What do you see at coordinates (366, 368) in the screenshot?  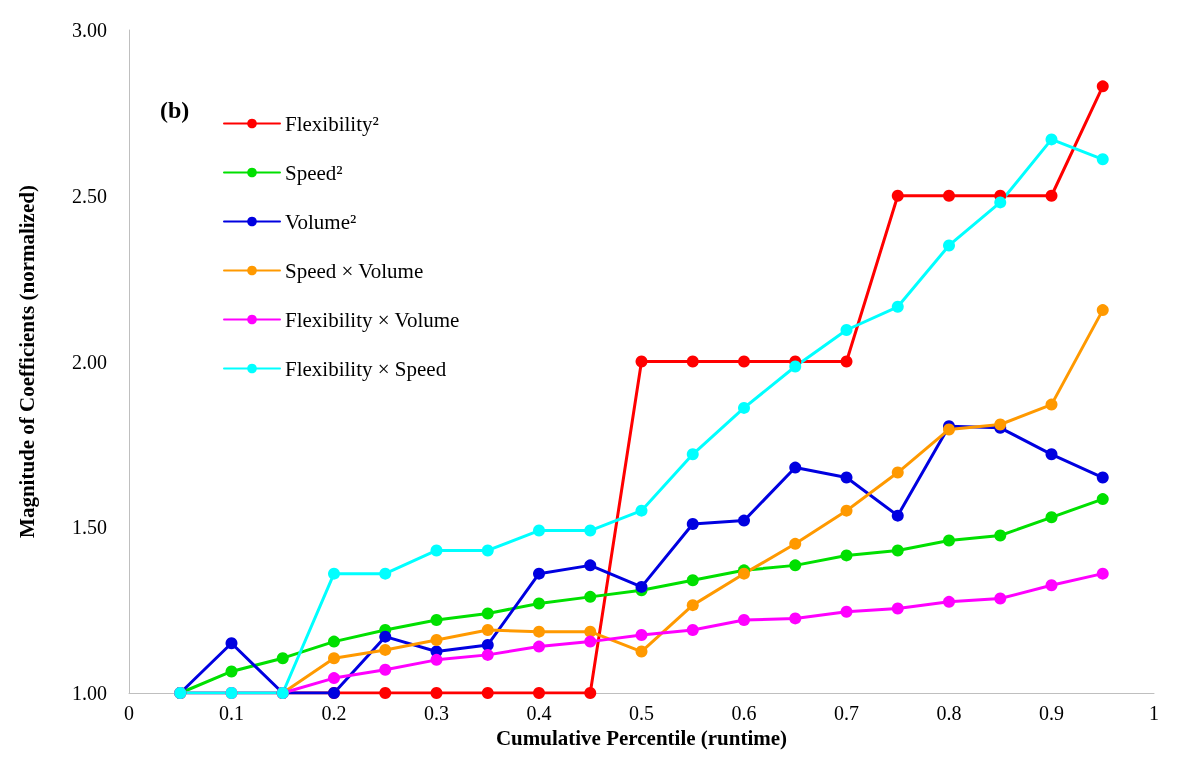 I see `legend-label: Flexibility × Speed` at bounding box center [366, 368].